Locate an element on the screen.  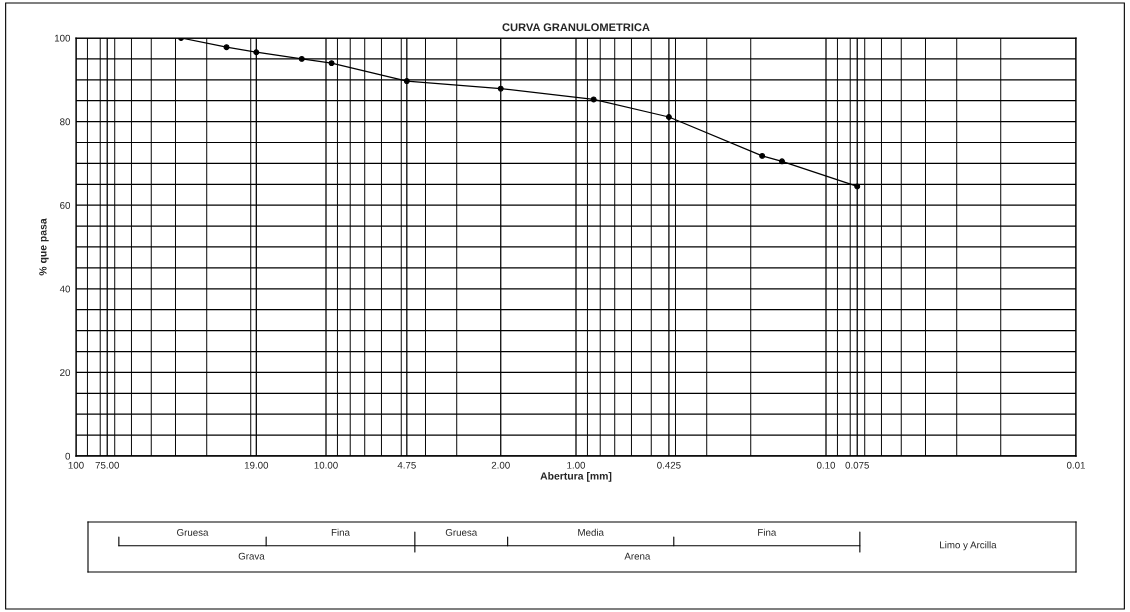
y-tick-label: 80 is located at coordinates (65, 122).